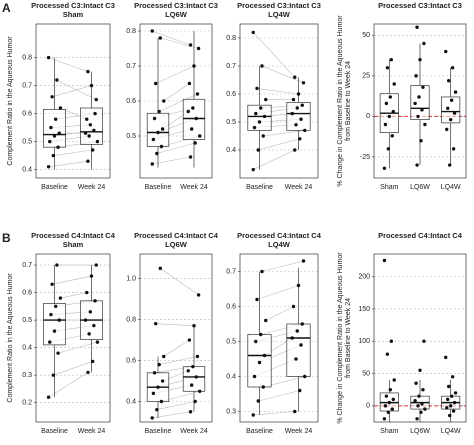 The width and height of the screenshot is (474, 445). Describe the element at coordinates (348, 338) in the screenshot. I see `y-axis-label: from Baseline to Week 24` at that location.